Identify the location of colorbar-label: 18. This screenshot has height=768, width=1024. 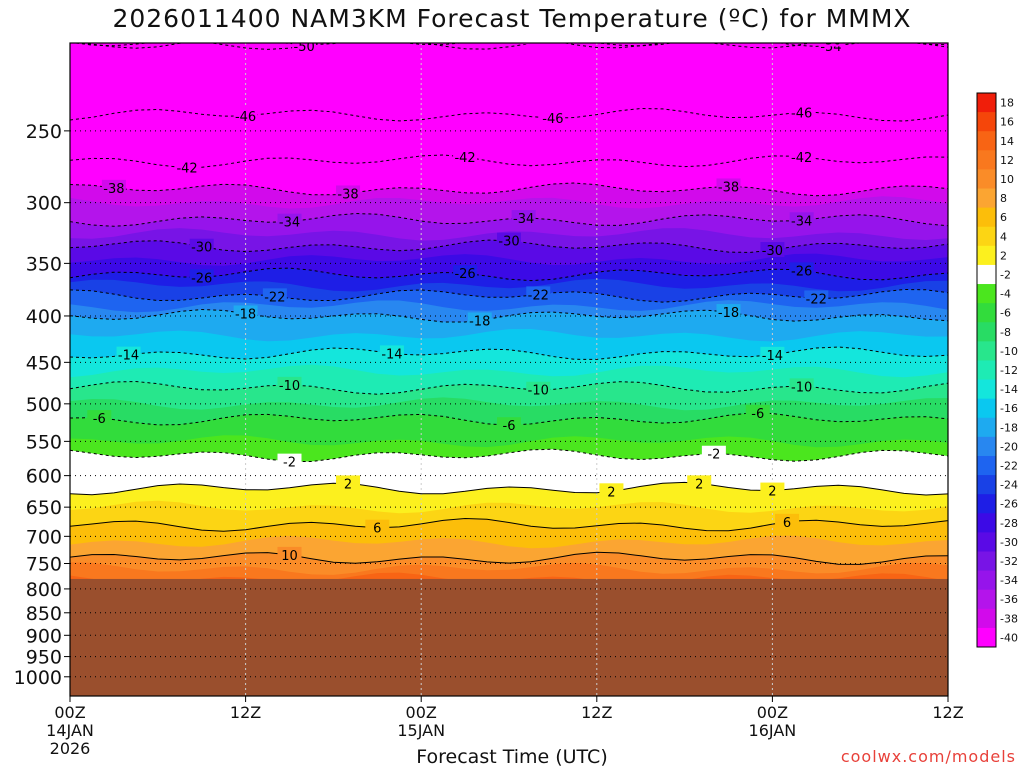
(1007, 103).